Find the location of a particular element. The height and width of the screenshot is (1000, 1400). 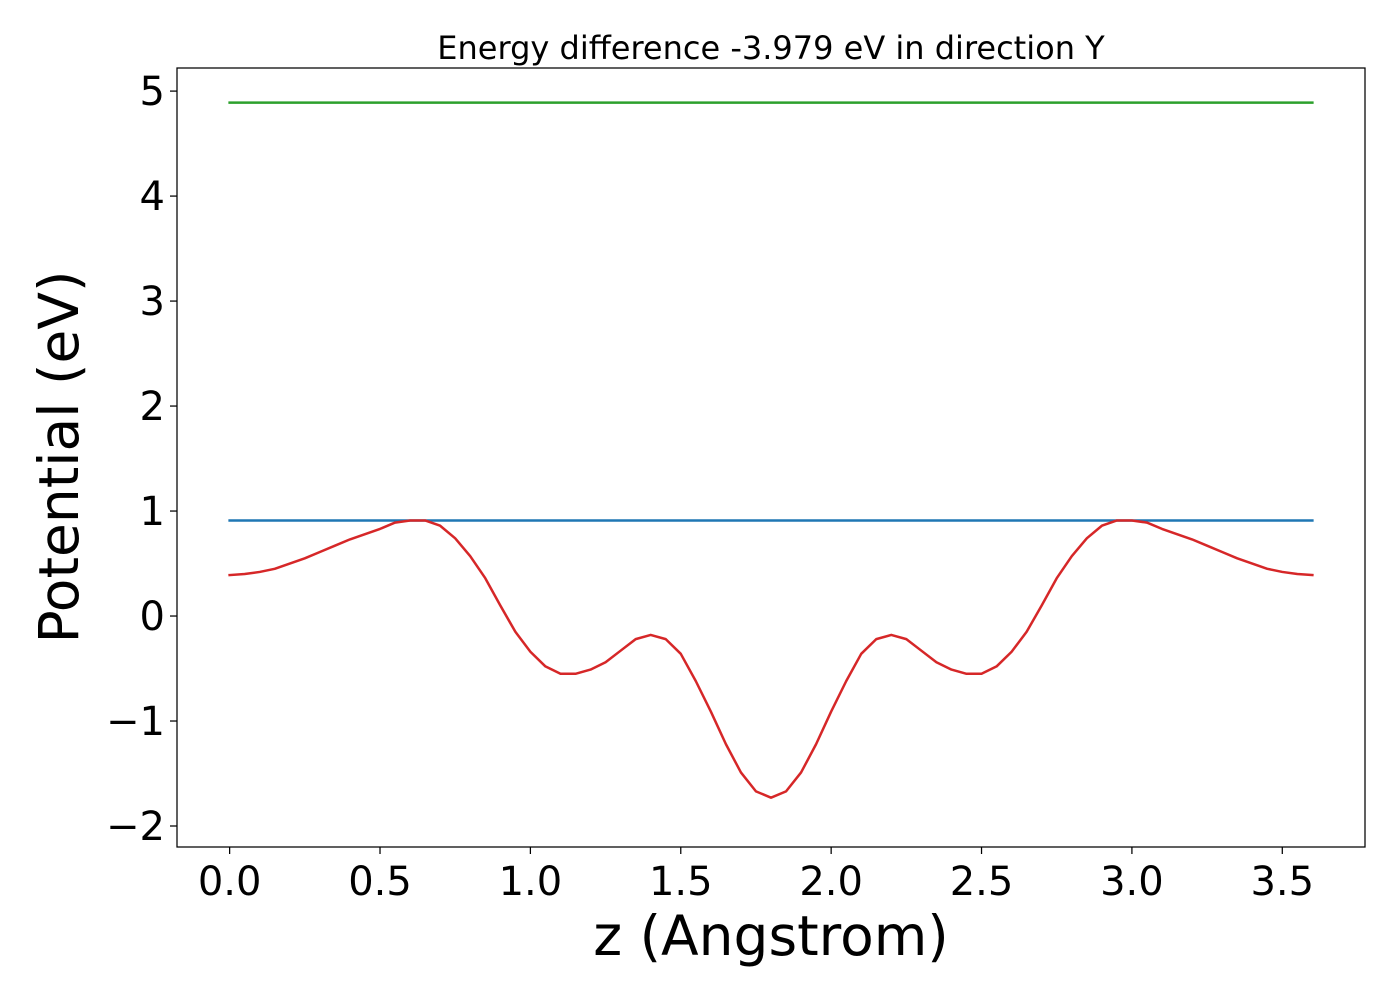

x-axis-ticks: 0.0 0.5 1.0 1.5 2.0 2.5 3.0 3.5 is located at coordinates (756, 876).